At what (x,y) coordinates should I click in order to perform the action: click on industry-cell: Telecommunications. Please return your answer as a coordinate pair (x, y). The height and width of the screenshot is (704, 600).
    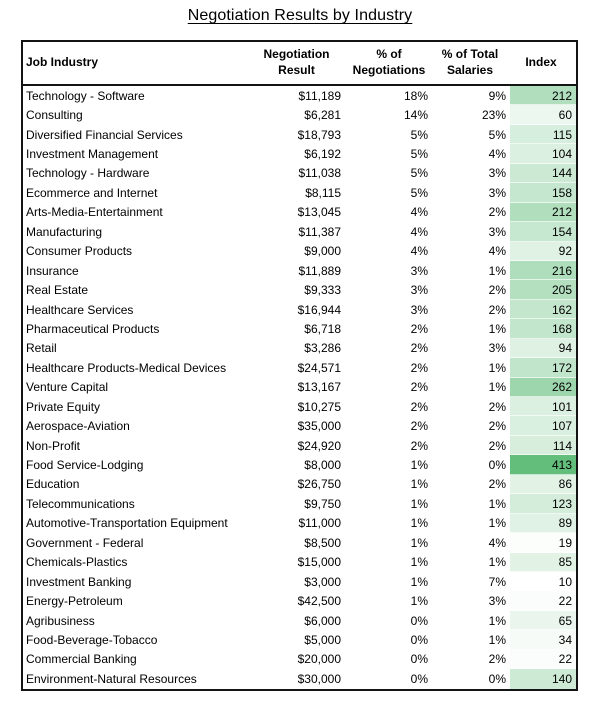
    Looking at the image, I should click on (80, 503).